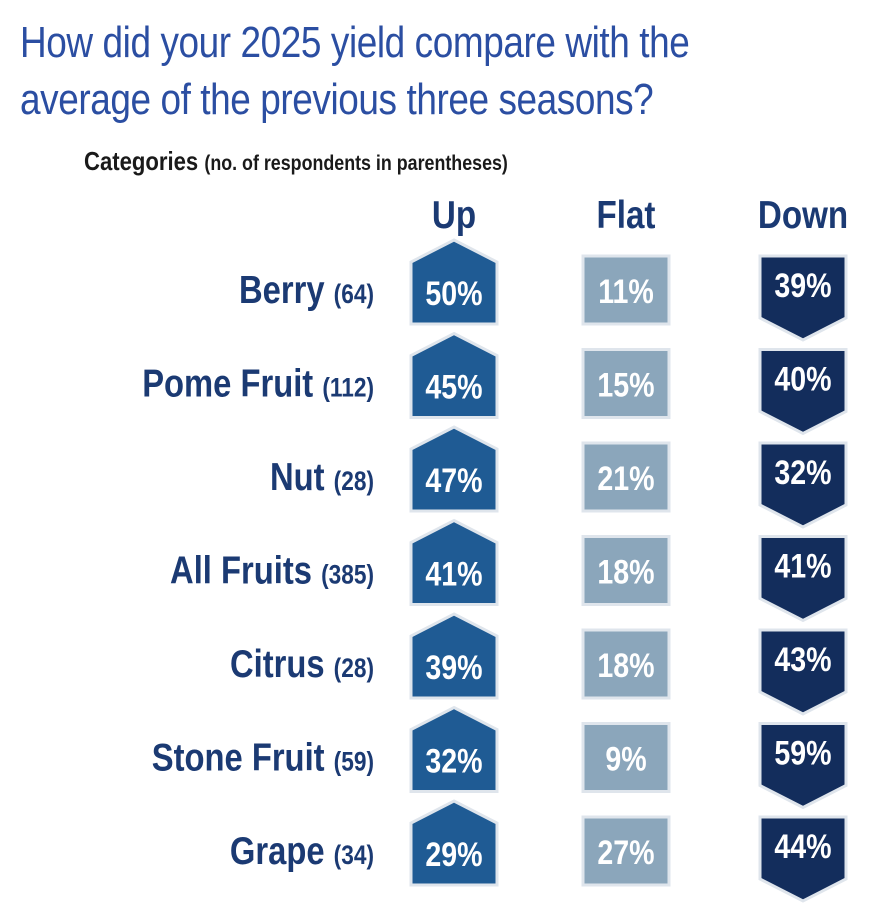 The height and width of the screenshot is (918, 896). I want to click on down-value: 59%, so click(802, 753).